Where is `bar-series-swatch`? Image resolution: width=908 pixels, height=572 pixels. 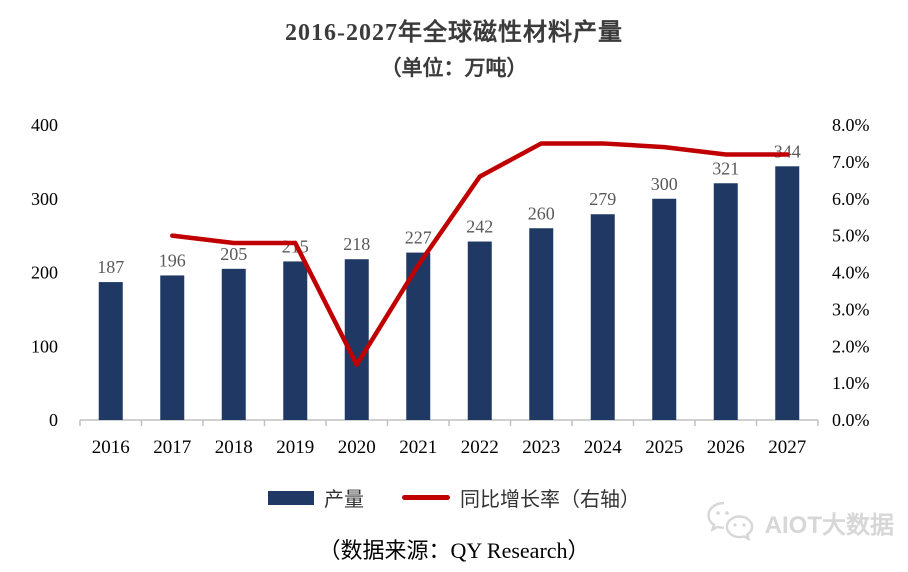 bar-series-swatch is located at coordinates (291, 497).